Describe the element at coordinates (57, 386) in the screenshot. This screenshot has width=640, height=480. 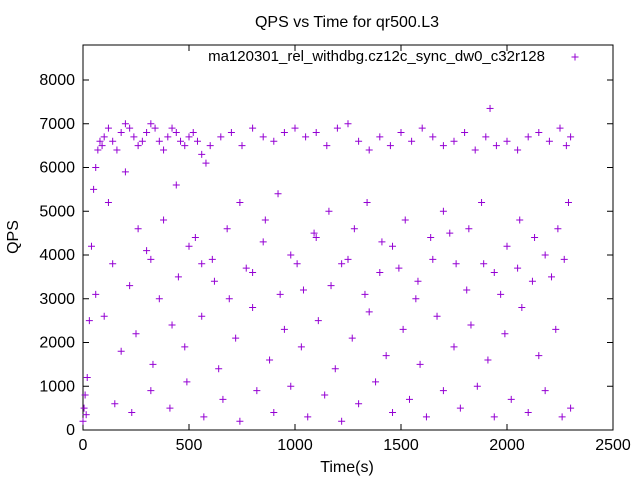
I see `y-tick-label: 1000` at that location.